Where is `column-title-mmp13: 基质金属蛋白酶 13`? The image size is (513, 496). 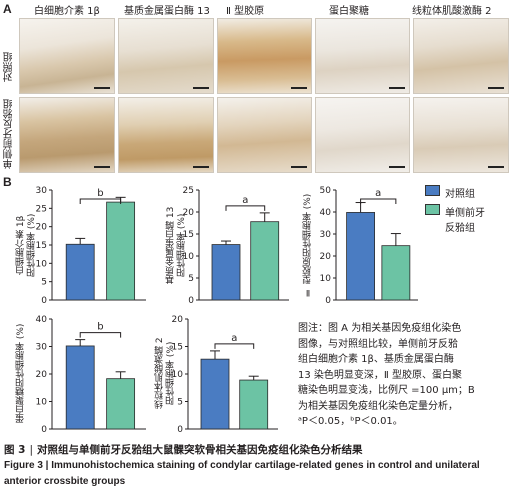
column-title-mmp13: 基质金属蛋白酶 13 is located at coordinates (167, 11).